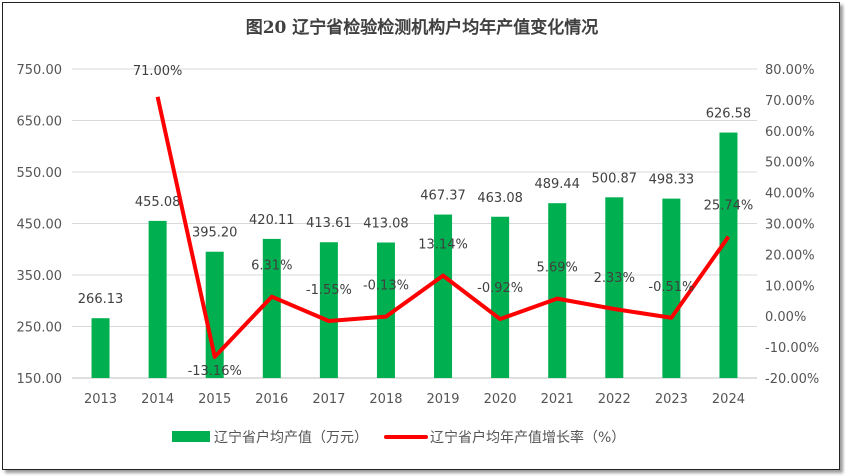  Describe the element at coordinates (557, 399) in the screenshot. I see `x-tick: 2021` at that location.